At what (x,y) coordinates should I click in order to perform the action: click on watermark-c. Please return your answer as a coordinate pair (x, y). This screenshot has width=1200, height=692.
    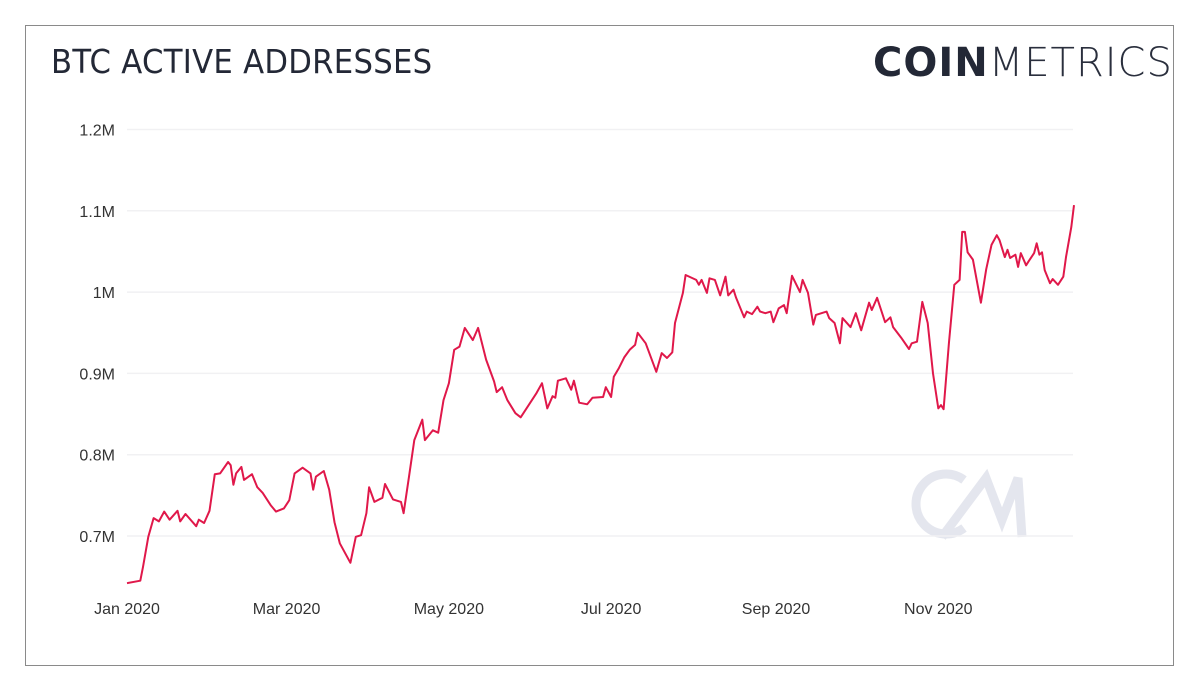
    Looking at the image, I should click on (939, 504).